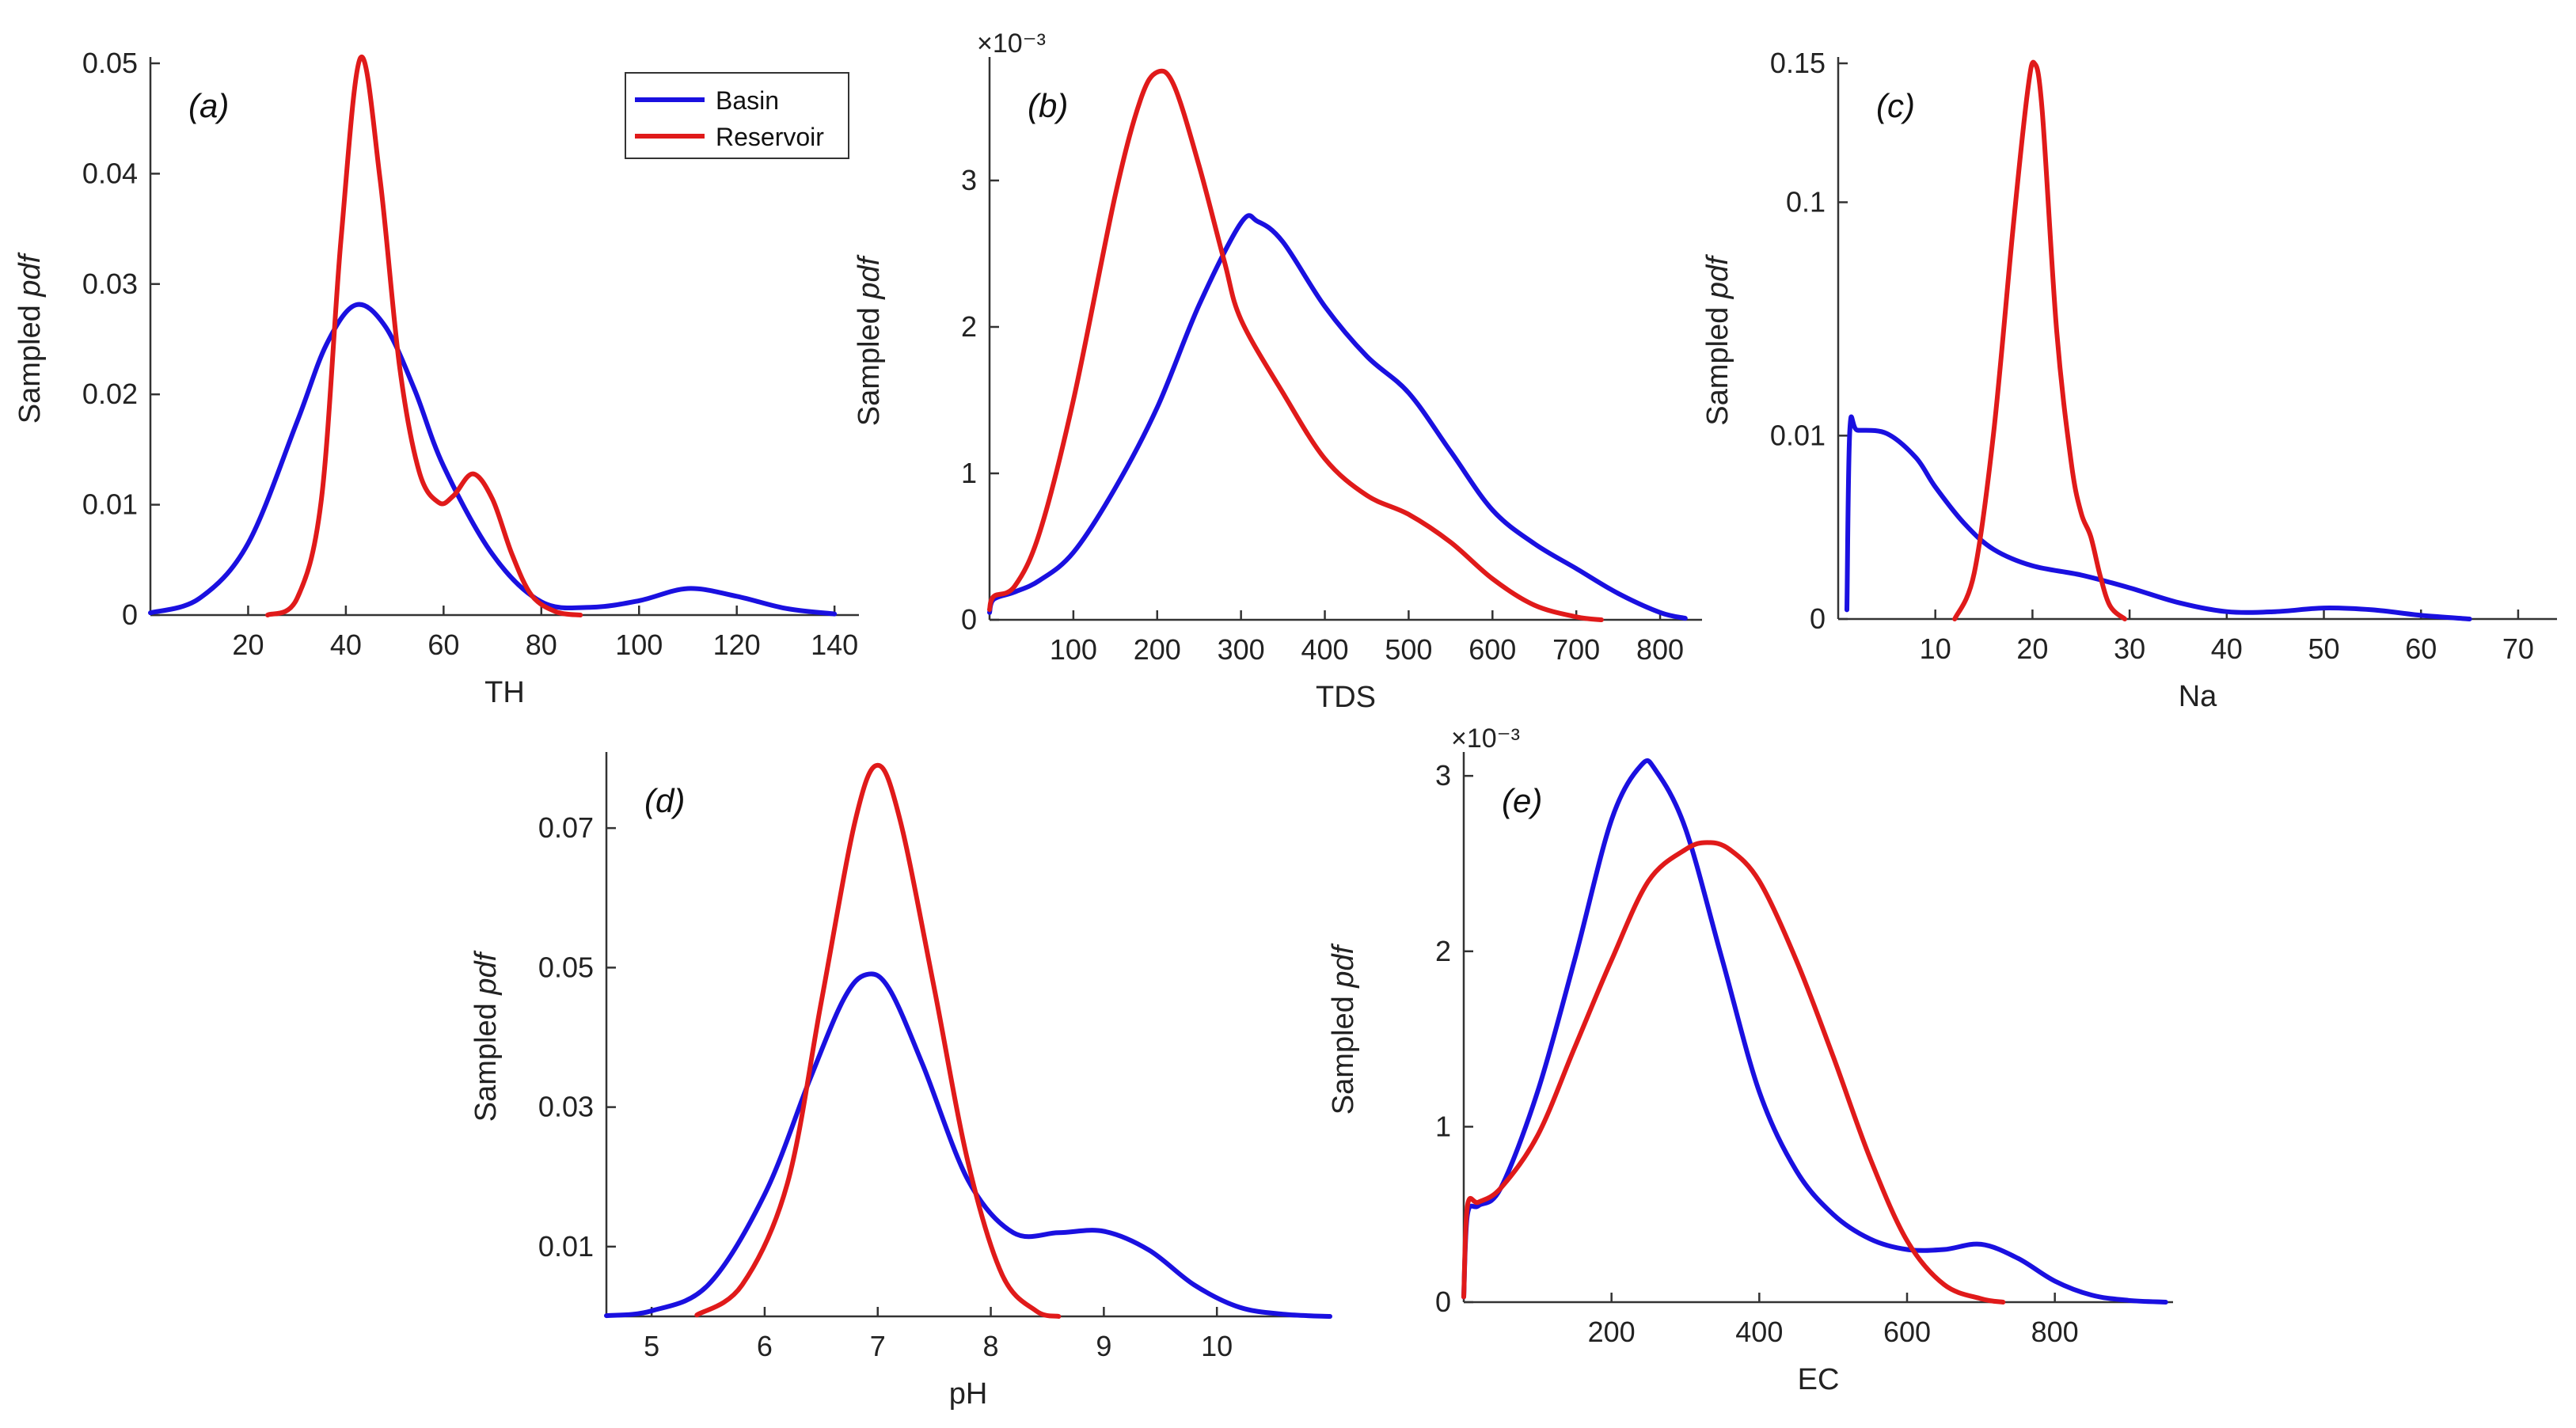 The width and height of the screenshot is (2576, 1428). I want to click on x-tick-label-d: 10, so click(1217, 1346).